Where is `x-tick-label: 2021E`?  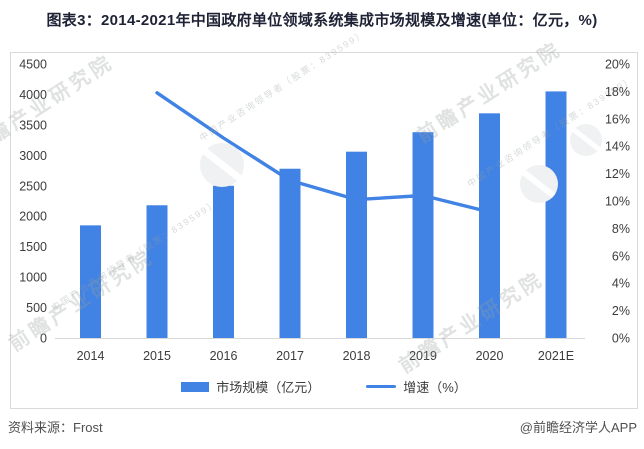 x-tick-label: 2021E is located at coordinates (556, 356).